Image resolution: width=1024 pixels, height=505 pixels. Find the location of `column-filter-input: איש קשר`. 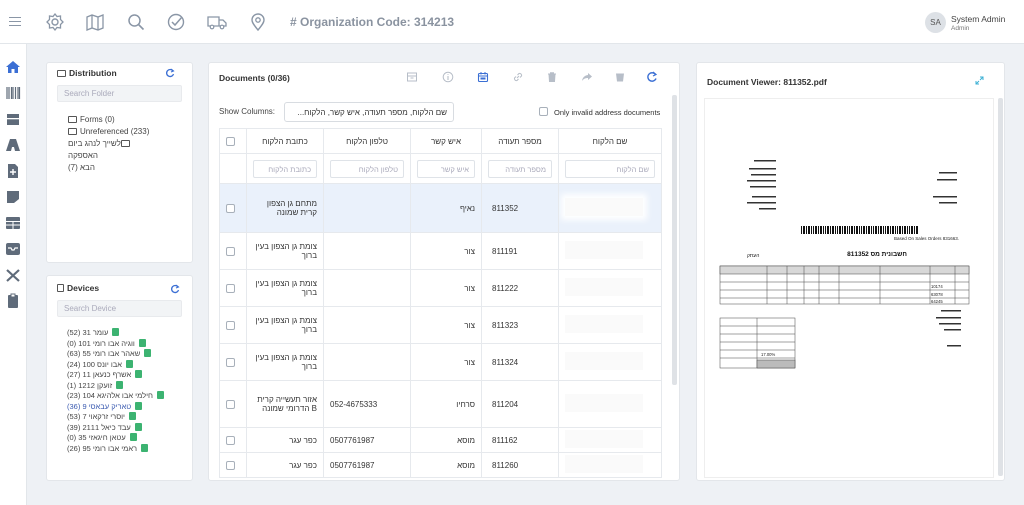

column-filter-input: איש קשר is located at coordinates (446, 168).